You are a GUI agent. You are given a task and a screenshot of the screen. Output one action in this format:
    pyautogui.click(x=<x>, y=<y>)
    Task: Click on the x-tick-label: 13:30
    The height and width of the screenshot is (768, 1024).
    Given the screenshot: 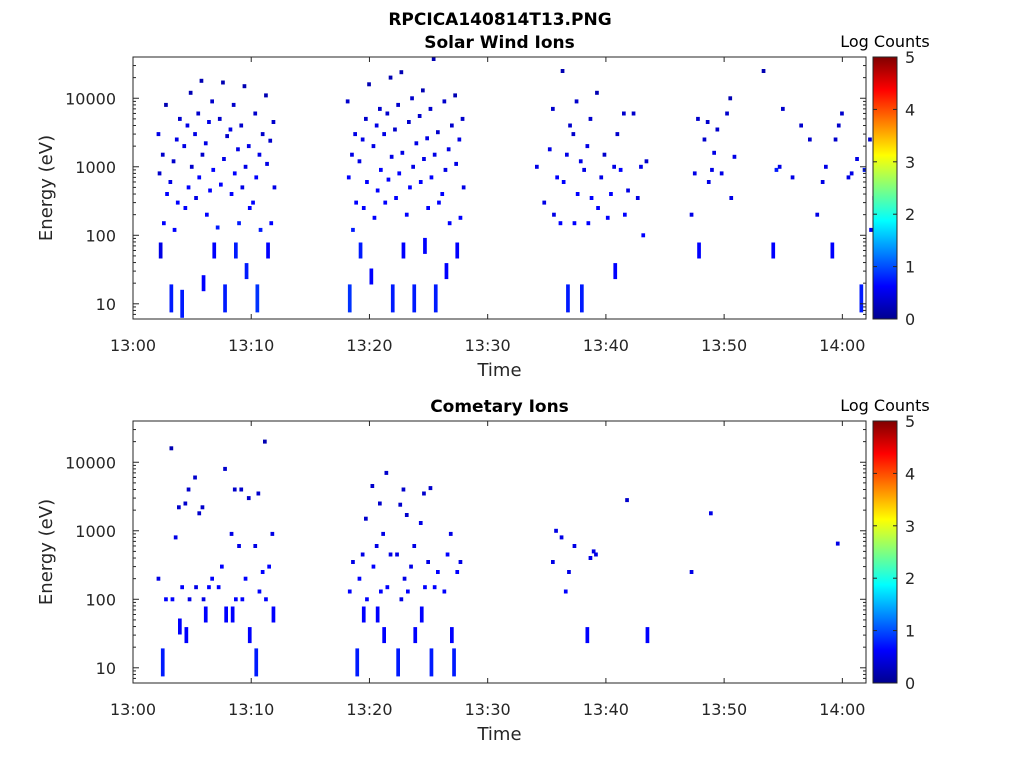 What is the action you would take?
    pyautogui.click(x=488, y=709)
    